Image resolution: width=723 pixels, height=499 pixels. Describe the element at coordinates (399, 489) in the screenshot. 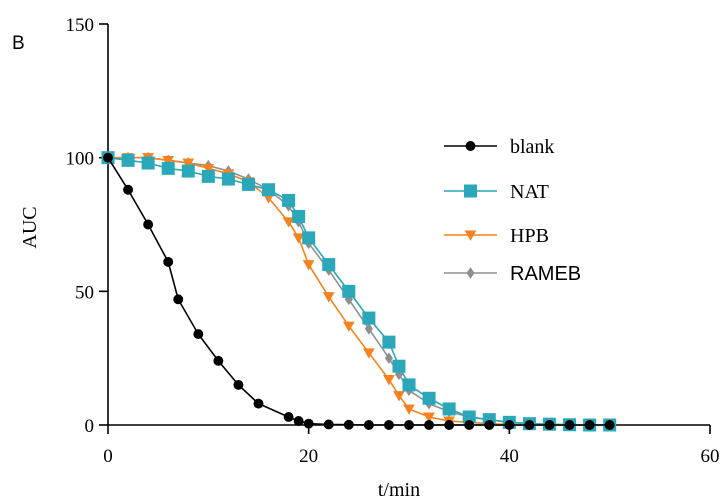

I see `x-axis-title: t/min` at that location.